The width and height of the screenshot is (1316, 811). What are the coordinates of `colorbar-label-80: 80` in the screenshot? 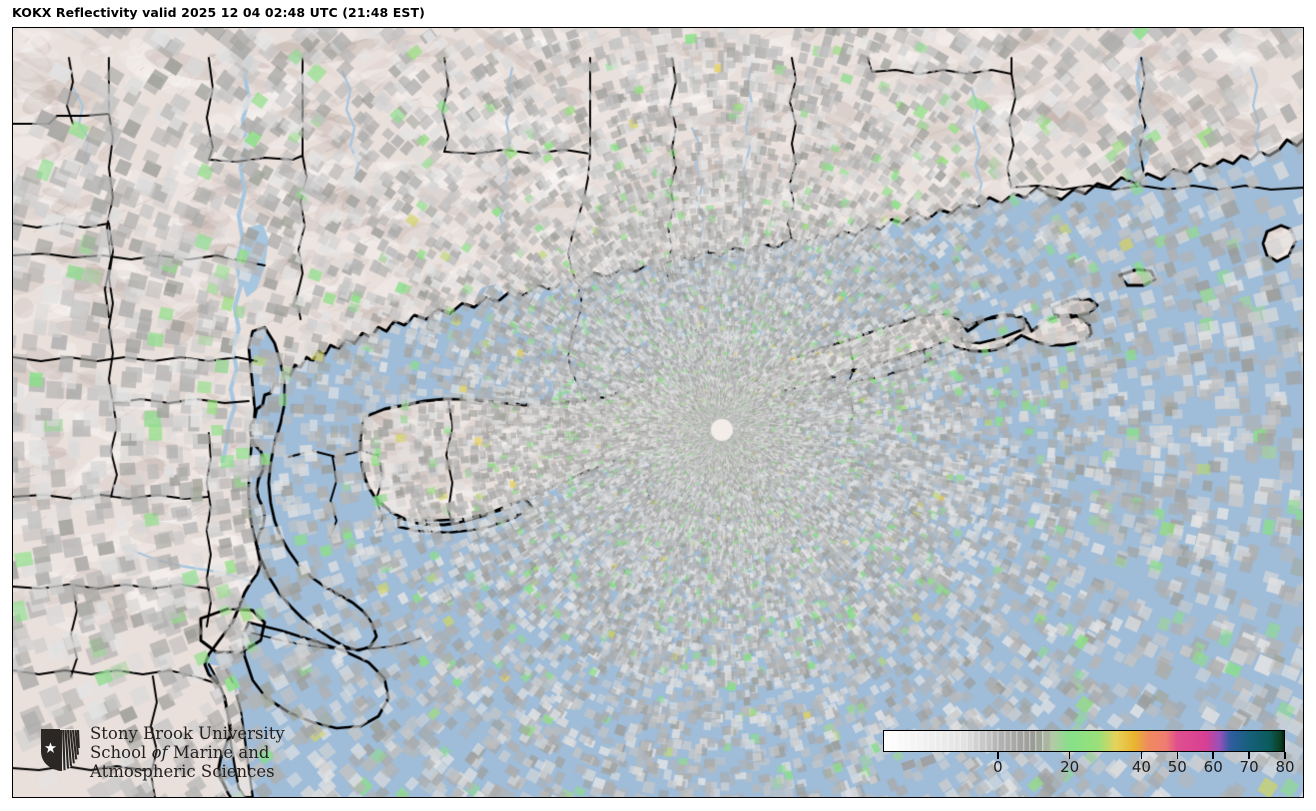 It's located at (1285, 767).